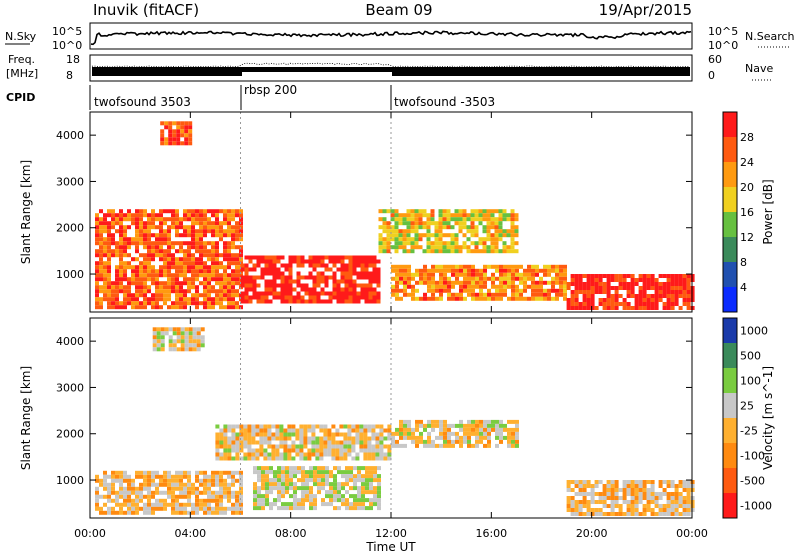  Describe the element at coordinates (291, 533) in the screenshot. I see `xtick-label: 08:00` at that location.